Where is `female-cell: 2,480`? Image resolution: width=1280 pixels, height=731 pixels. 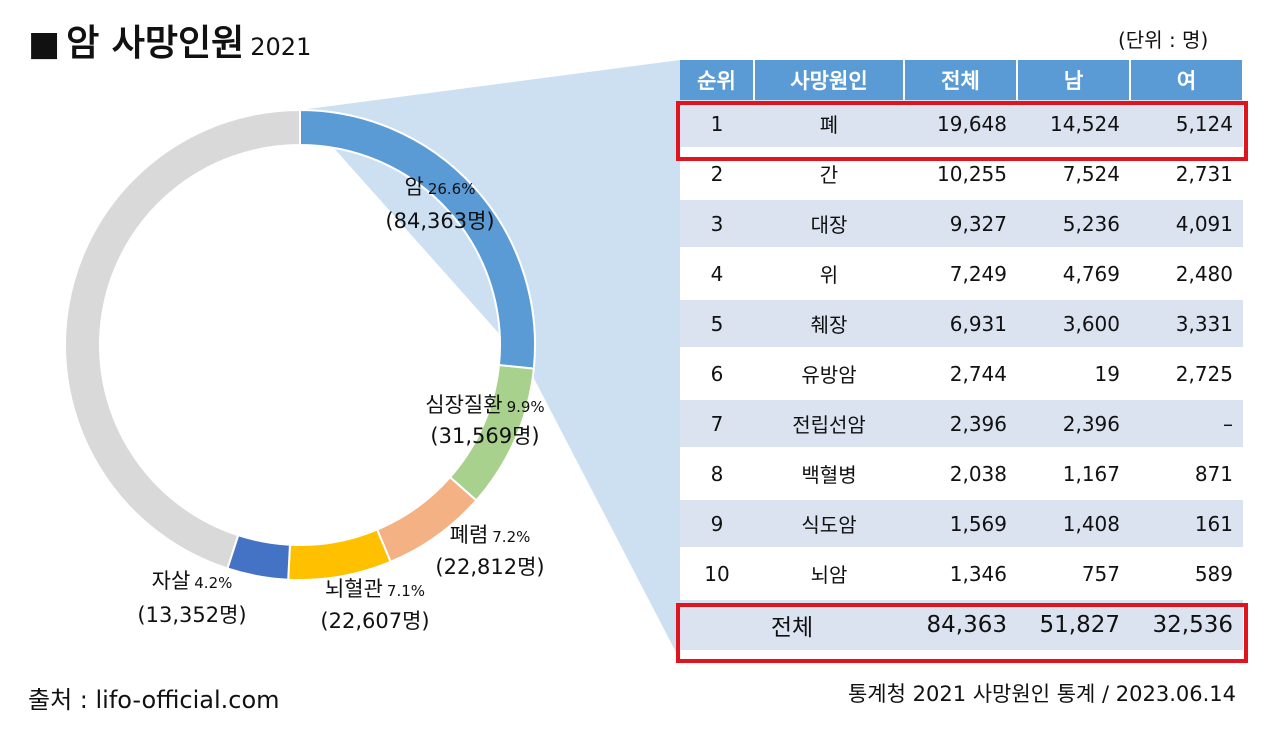
female-cell: 2,480 is located at coordinates (1186, 274).